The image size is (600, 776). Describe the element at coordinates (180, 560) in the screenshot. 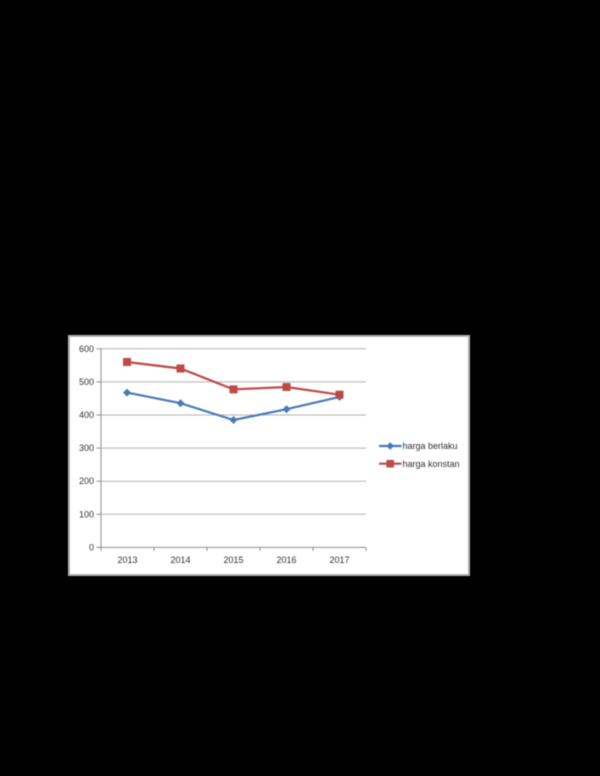

I see `svg-text: 2014` at that location.